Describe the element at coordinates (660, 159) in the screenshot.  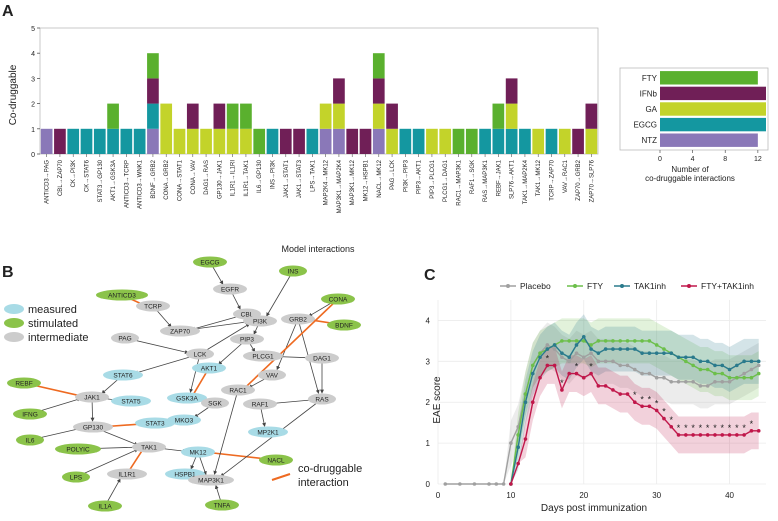
I see `x-tick-label-a2: 0` at that location.